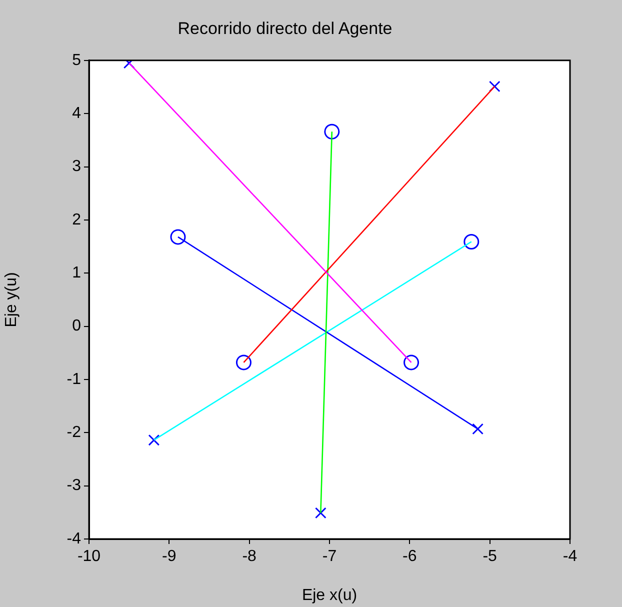 The height and width of the screenshot is (607, 622). What do you see at coordinates (77, 273) in the screenshot?
I see `y-tick-label: 1` at bounding box center [77, 273].